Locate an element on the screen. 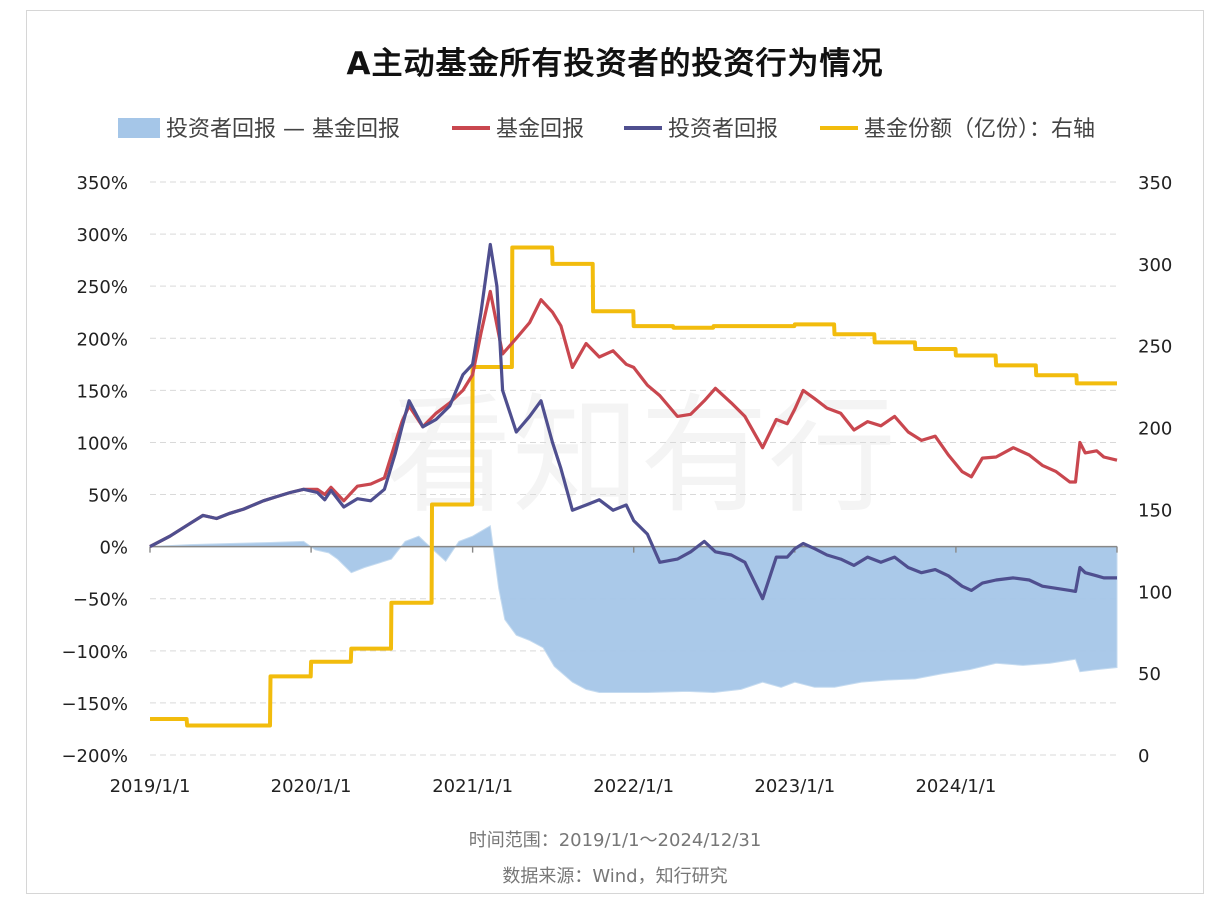  y-left-tick-label: −50% is located at coordinates (100, 600).